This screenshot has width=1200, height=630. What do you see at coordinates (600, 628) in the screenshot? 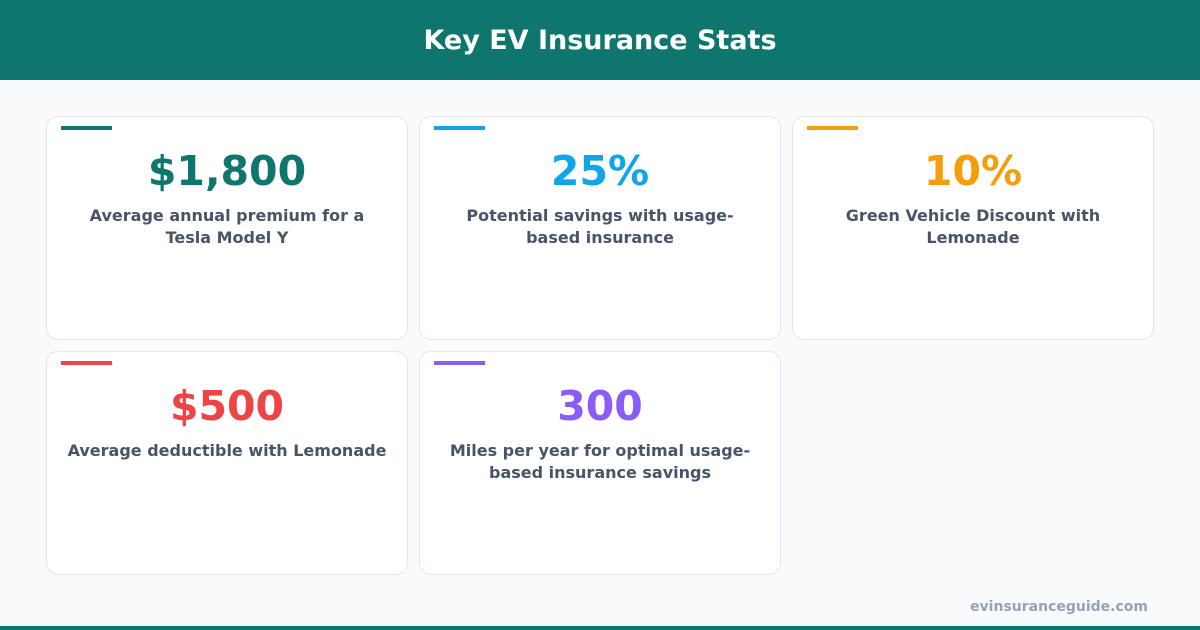
I see `bottom-border` at bounding box center [600, 628].